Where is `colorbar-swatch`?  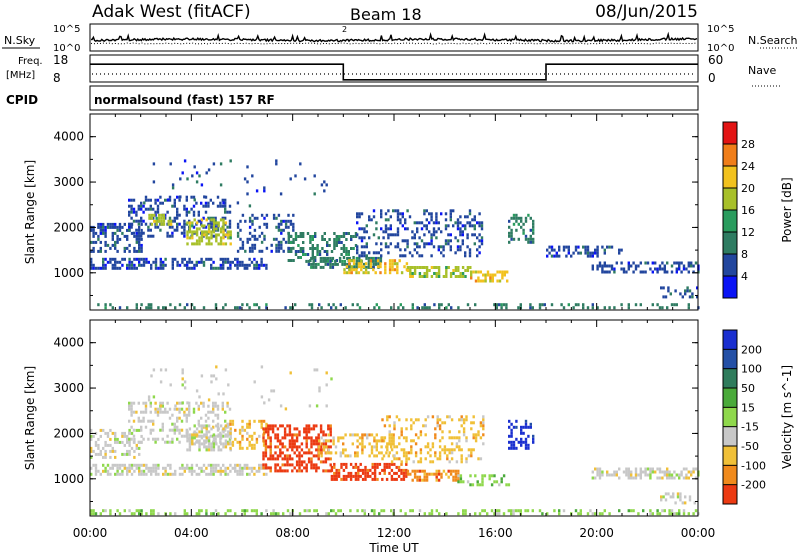 colorbar-swatch is located at coordinates (730, 475).